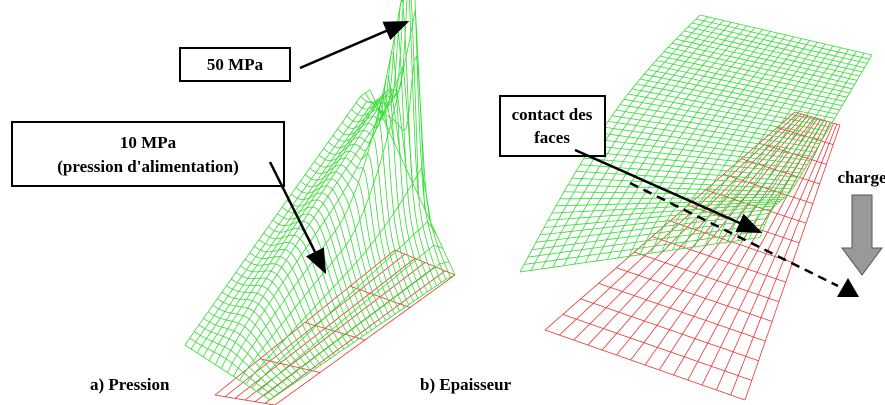  I want to click on dashed-line, so click(734, 234).